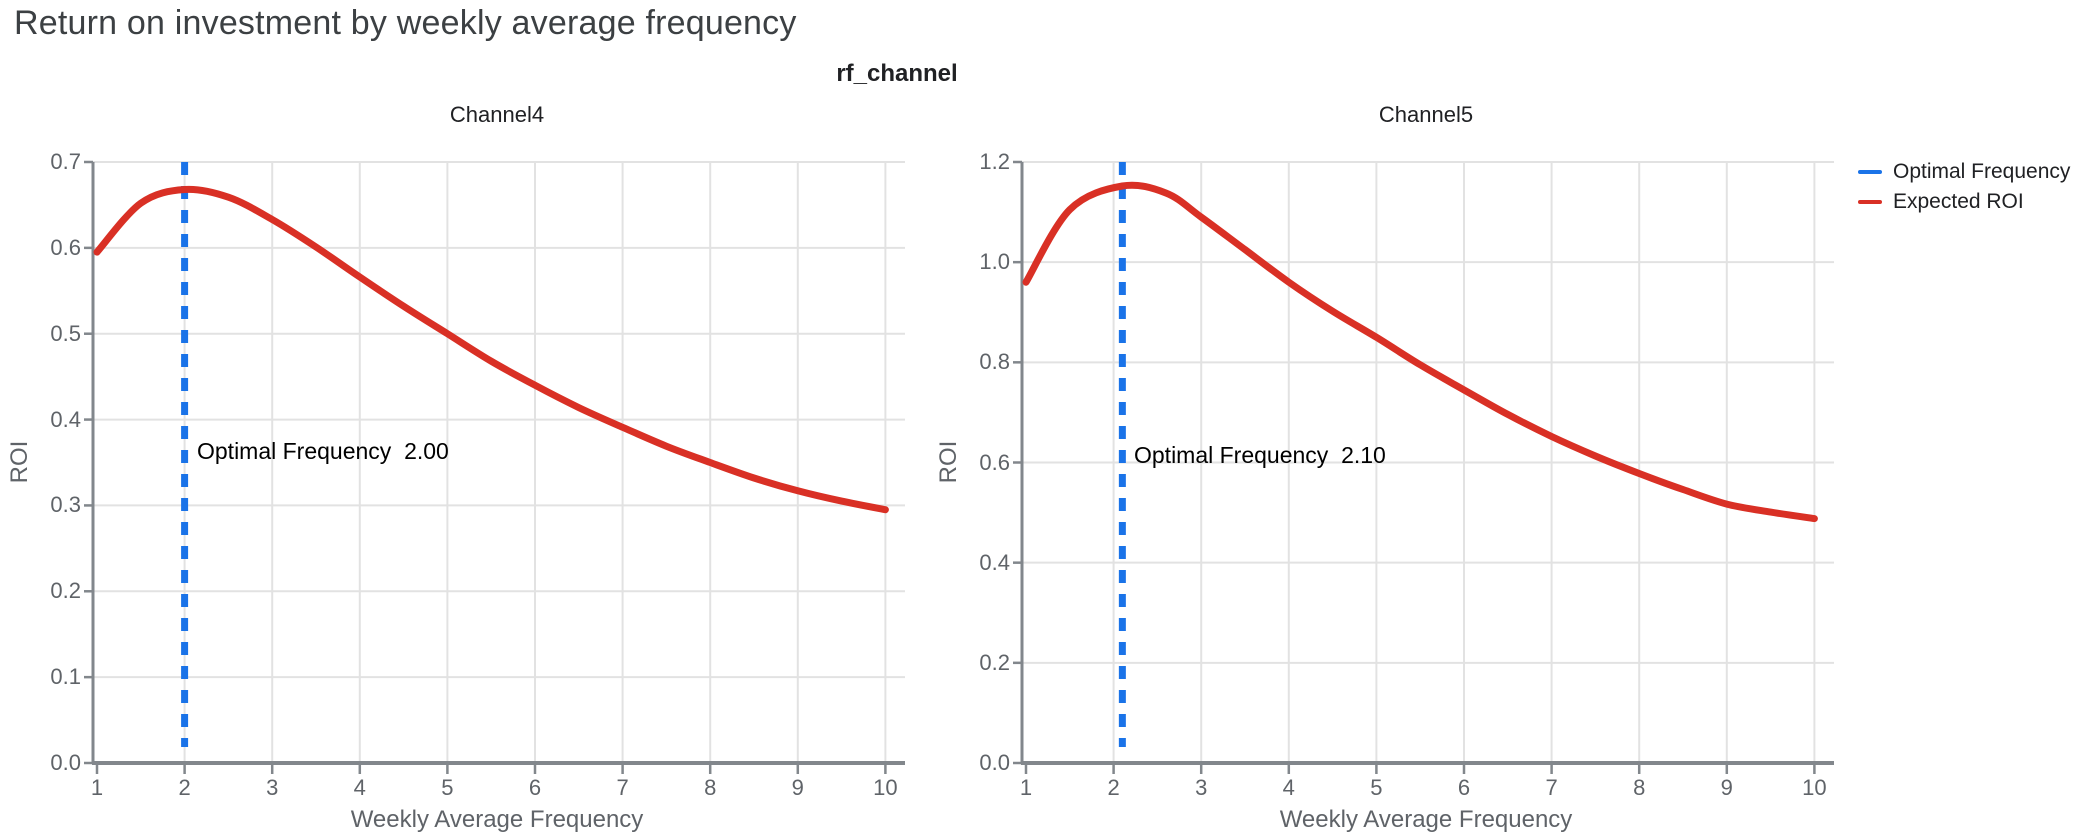  What do you see at coordinates (1426, 819) in the screenshot?
I see `x-axis-title-right: Weekly Average Frequency` at bounding box center [1426, 819].